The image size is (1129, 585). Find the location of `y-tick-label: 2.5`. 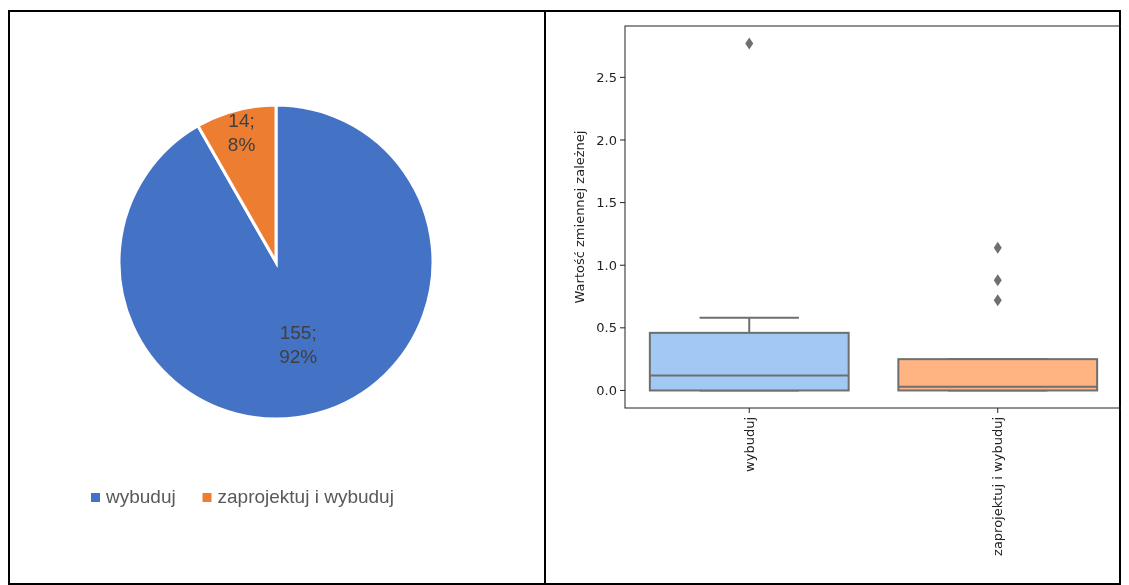

y-tick-label: 2.5 is located at coordinates (606, 77).